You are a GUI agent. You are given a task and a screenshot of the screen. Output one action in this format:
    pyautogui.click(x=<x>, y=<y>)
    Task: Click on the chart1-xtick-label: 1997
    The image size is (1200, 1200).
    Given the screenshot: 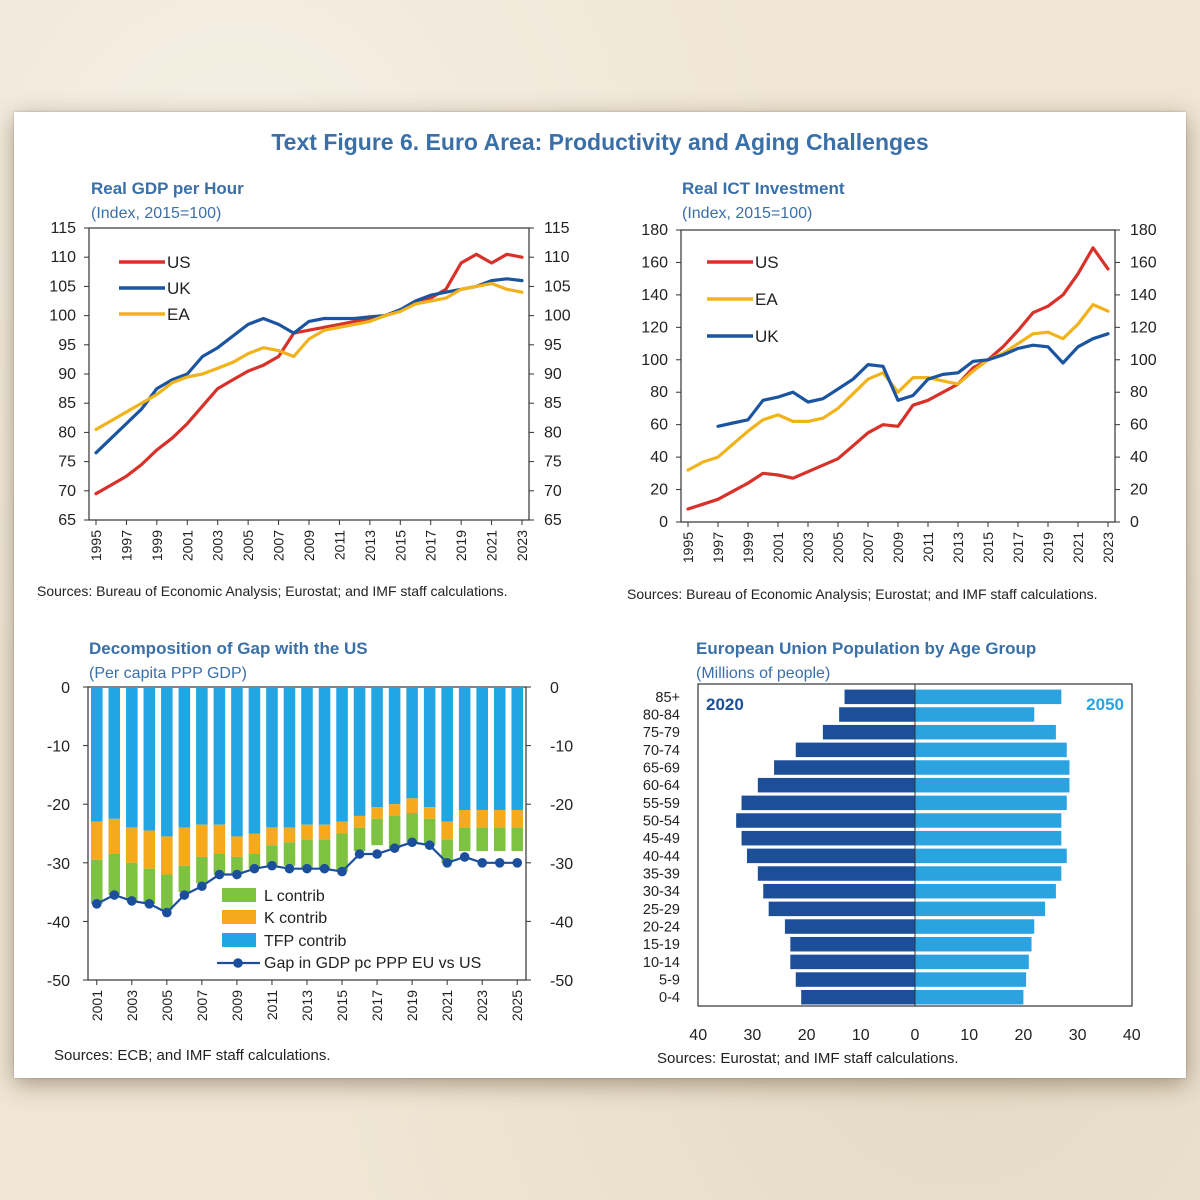 What is the action you would take?
    pyautogui.click(x=126, y=545)
    